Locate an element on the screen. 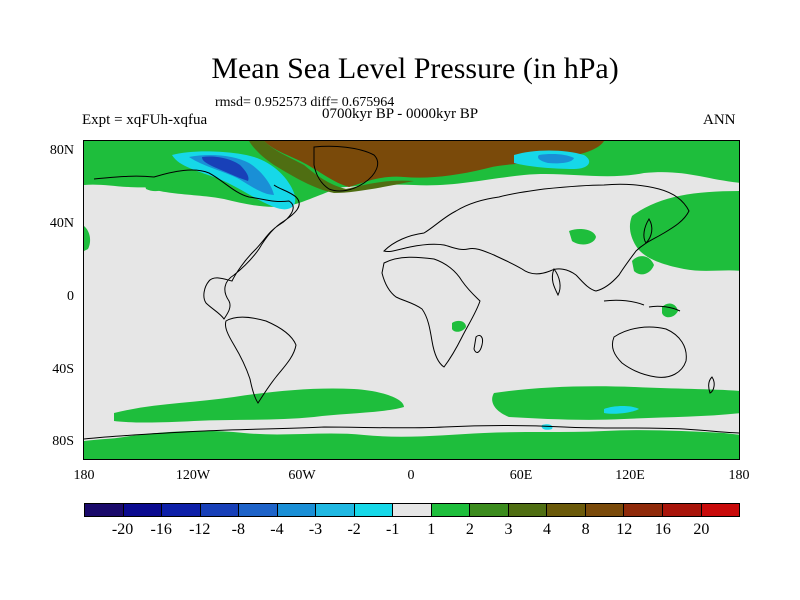 The height and width of the screenshot is (600, 800). lon-label-0: 0 is located at coordinates (411, 475).